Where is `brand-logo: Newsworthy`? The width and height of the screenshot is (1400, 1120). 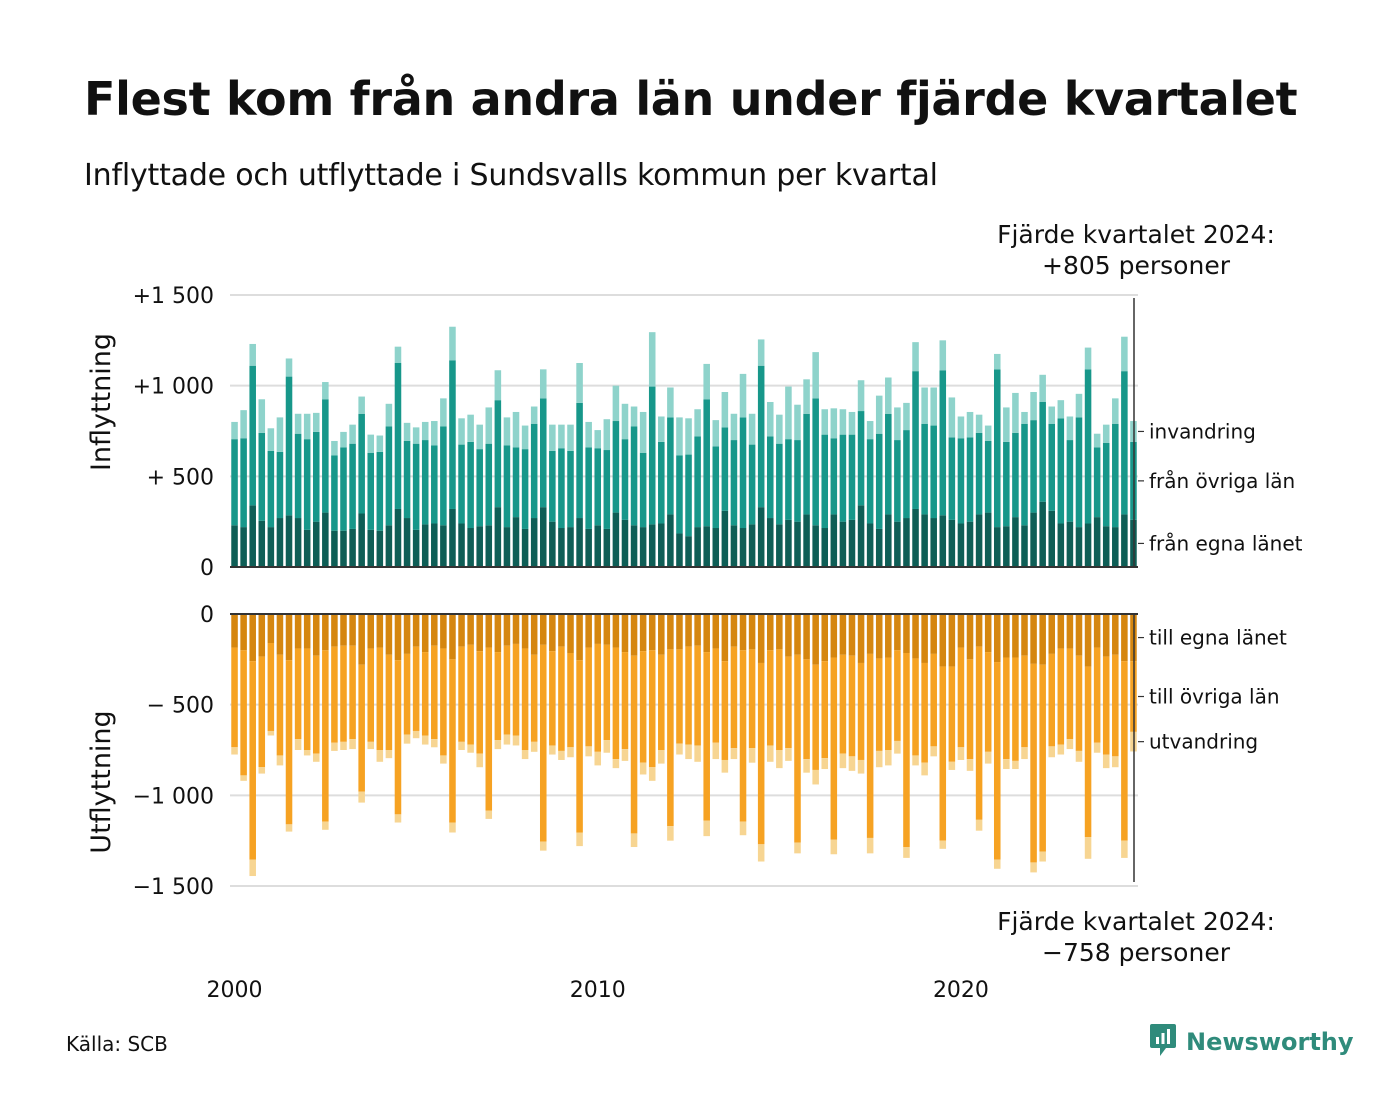 brand-logo: Newsworthy is located at coordinates (1251, 1042).